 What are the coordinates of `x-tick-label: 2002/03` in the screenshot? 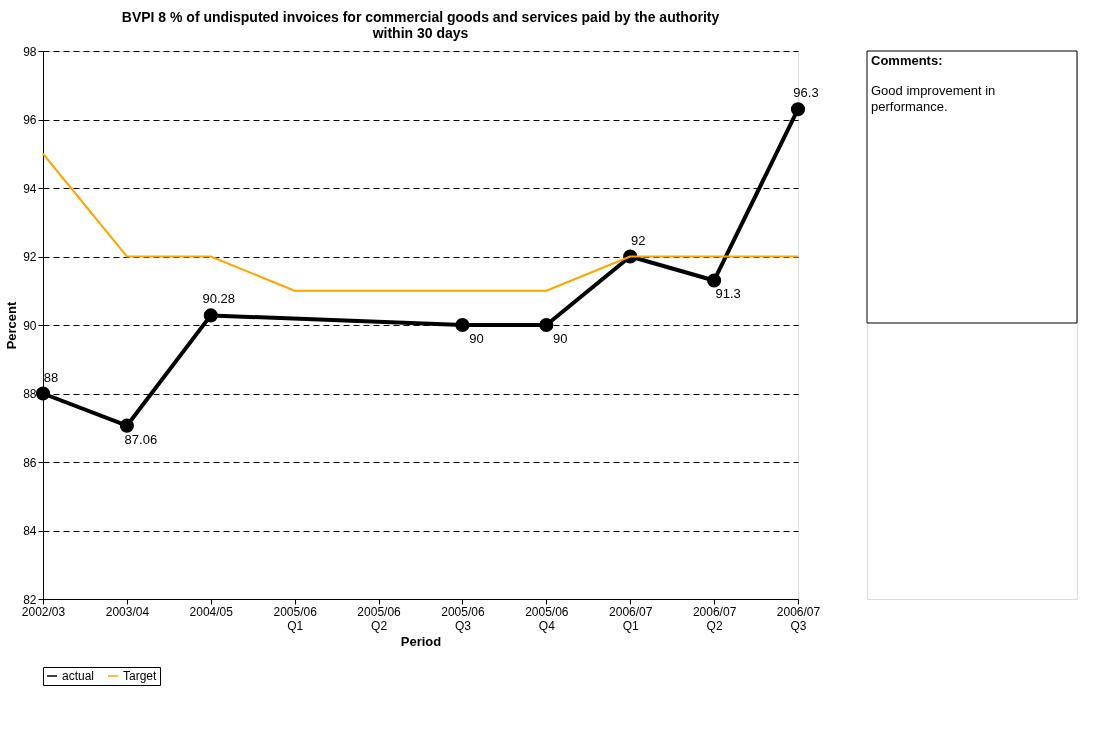 It's located at (43, 611).